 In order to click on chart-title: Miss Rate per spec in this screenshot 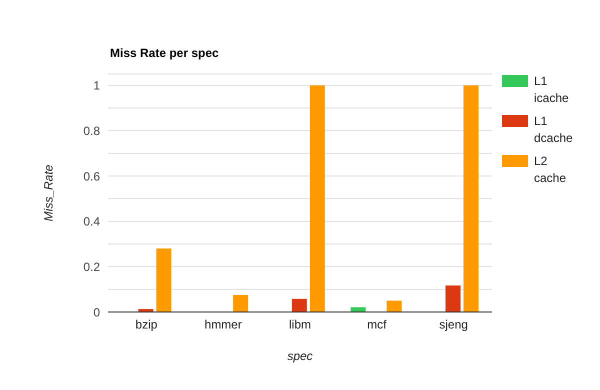, I will do `click(164, 53)`.